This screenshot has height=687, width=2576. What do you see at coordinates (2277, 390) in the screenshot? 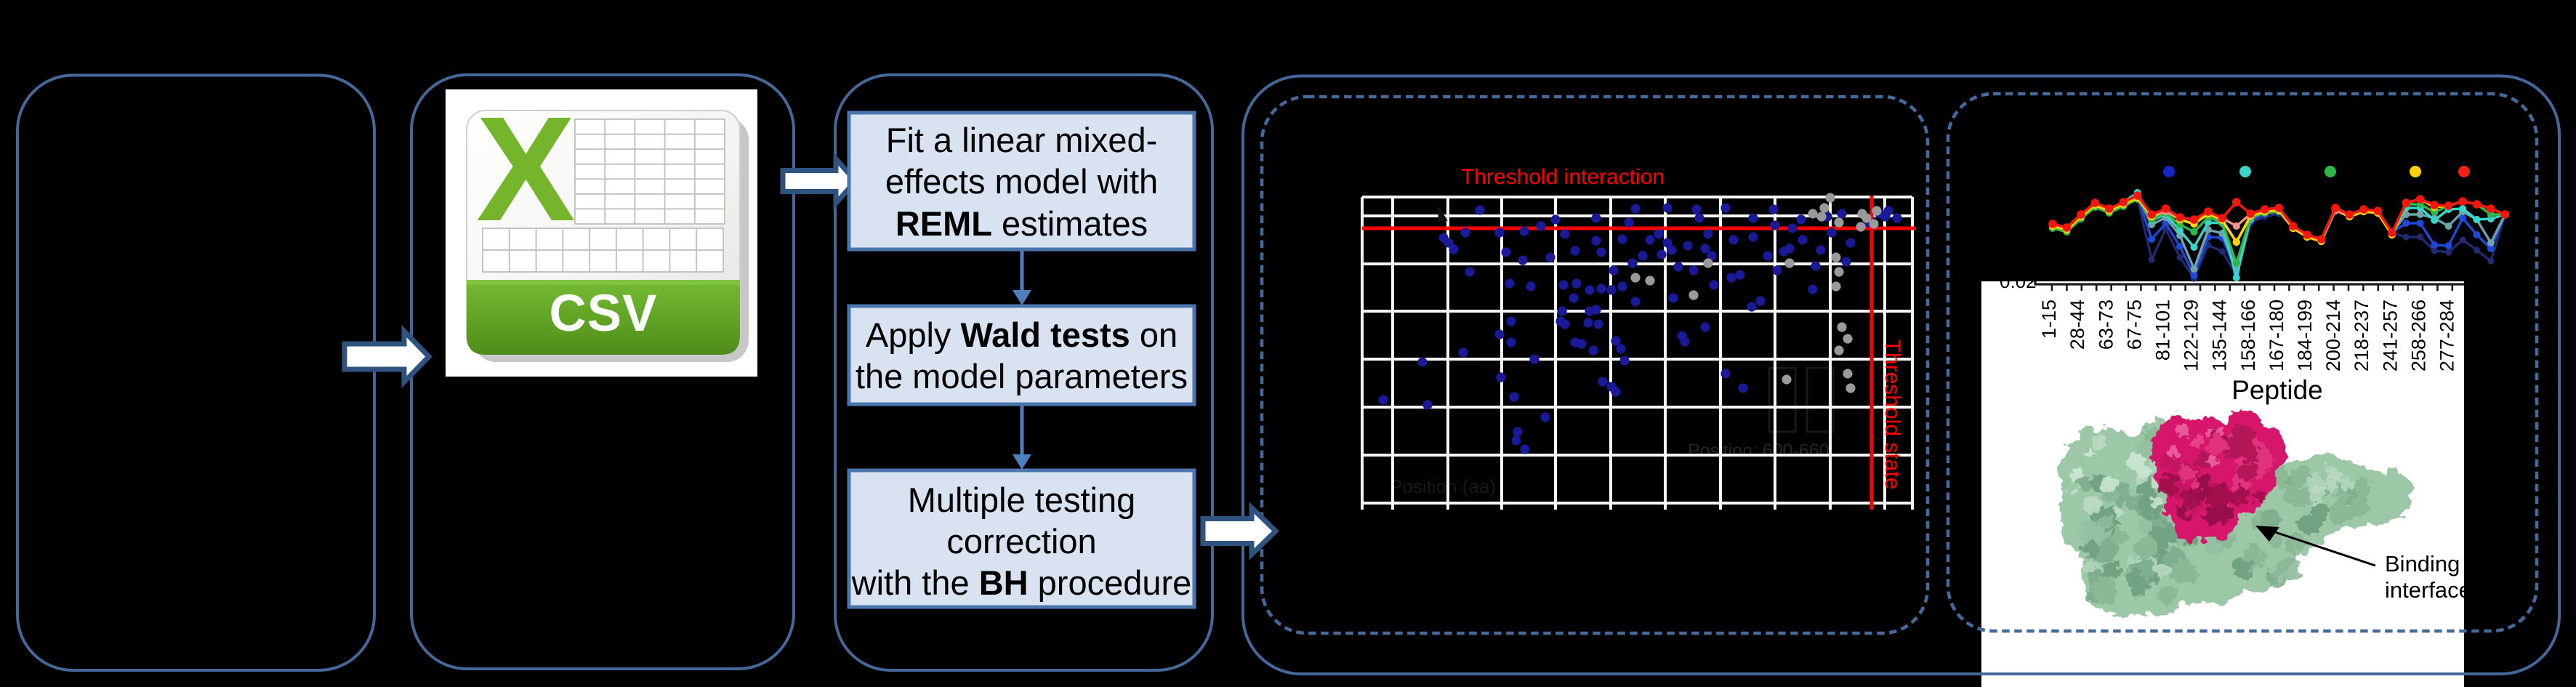
I see `svg-text: Peptide` at bounding box center [2277, 390].